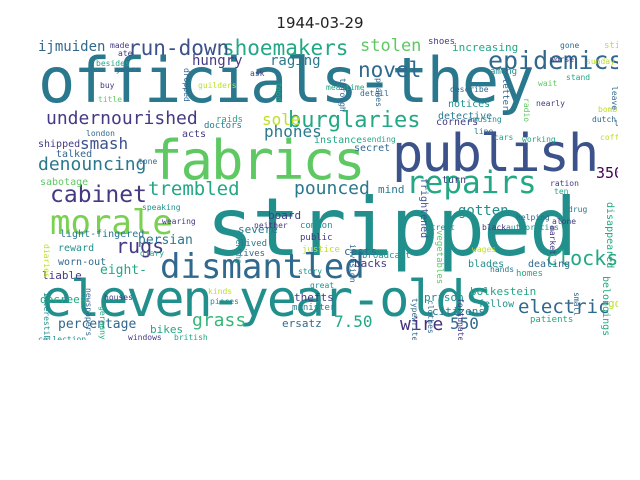 This screenshot has width=640, height=480. Describe the element at coordinates (74, 154) in the screenshot. I see `cloud-word-talked: talked` at that location.